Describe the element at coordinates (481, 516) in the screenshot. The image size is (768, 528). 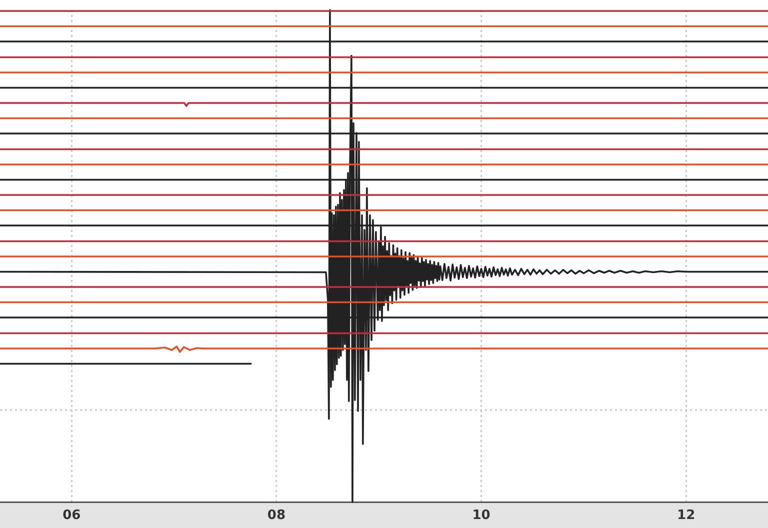
I see `x-tick-label: 10` at that location.